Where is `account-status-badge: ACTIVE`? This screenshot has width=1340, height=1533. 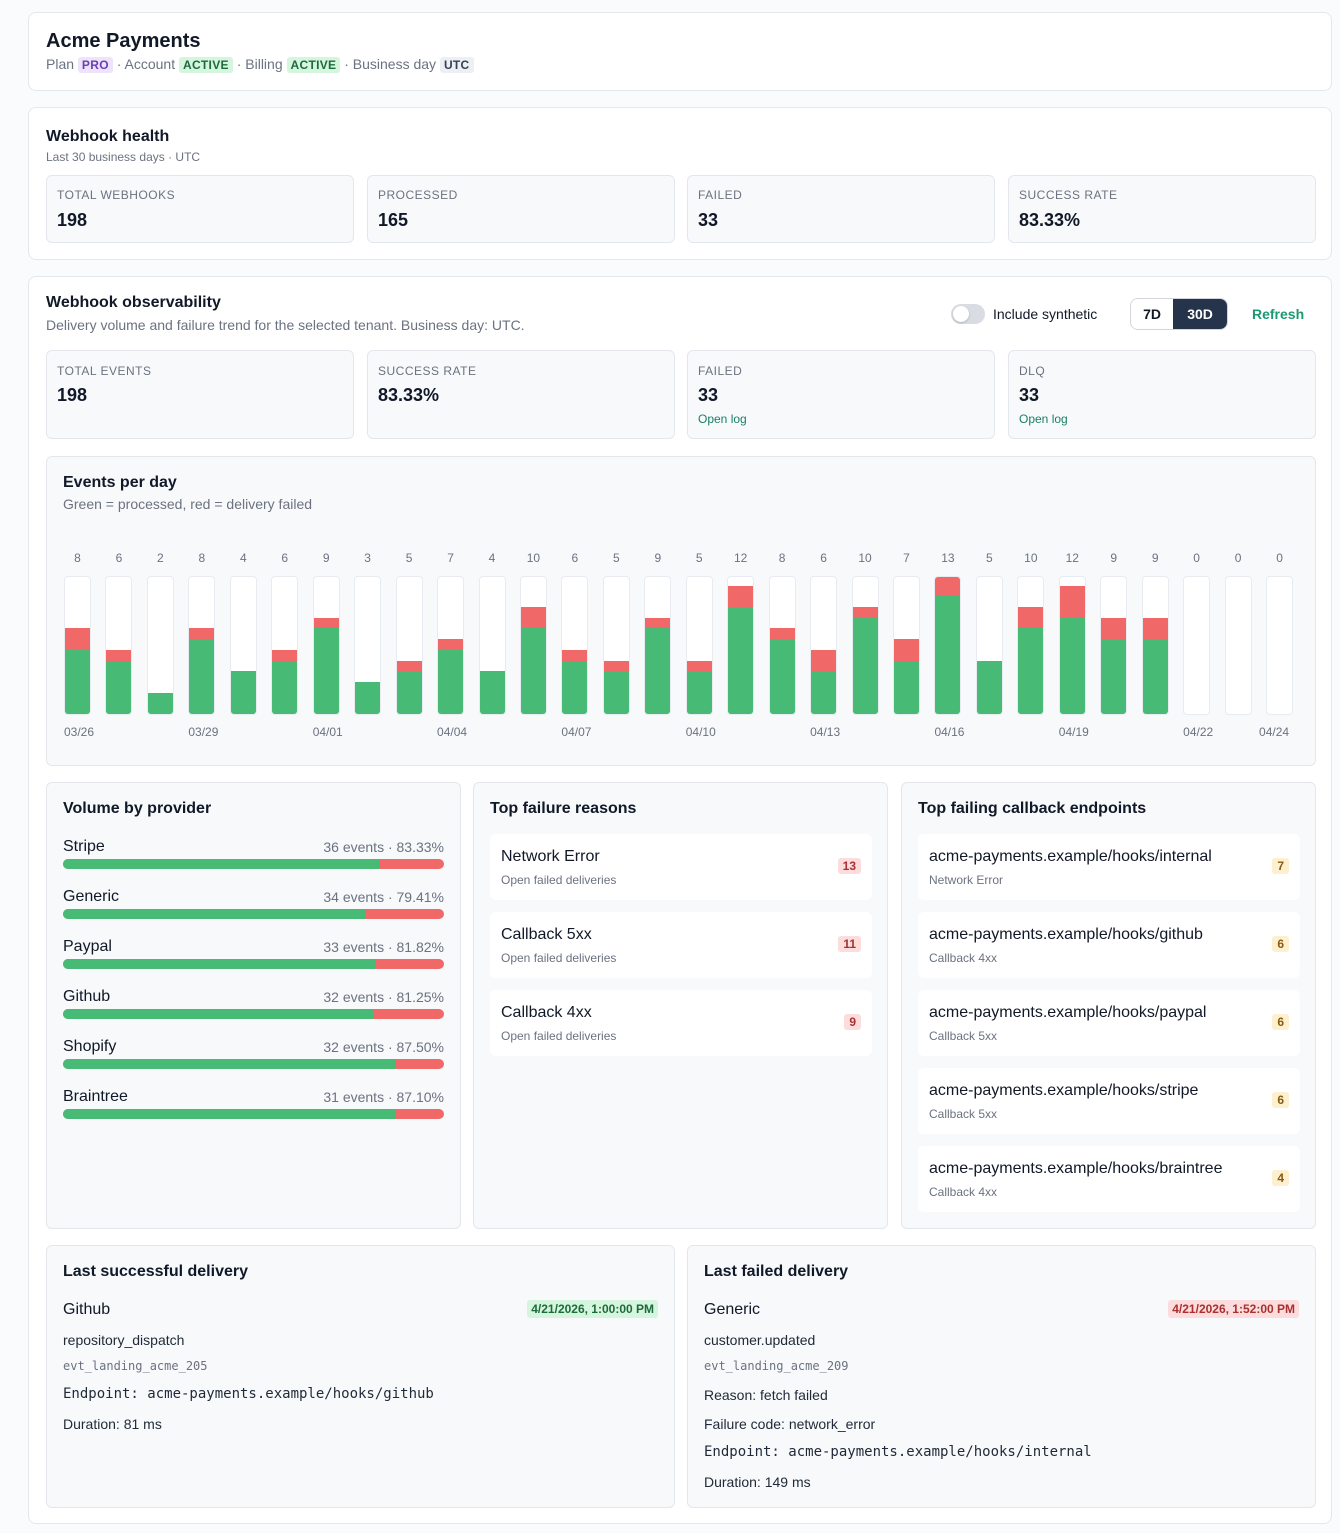 account-status-badge: ACTIVE is located at coordinates (206, 65).